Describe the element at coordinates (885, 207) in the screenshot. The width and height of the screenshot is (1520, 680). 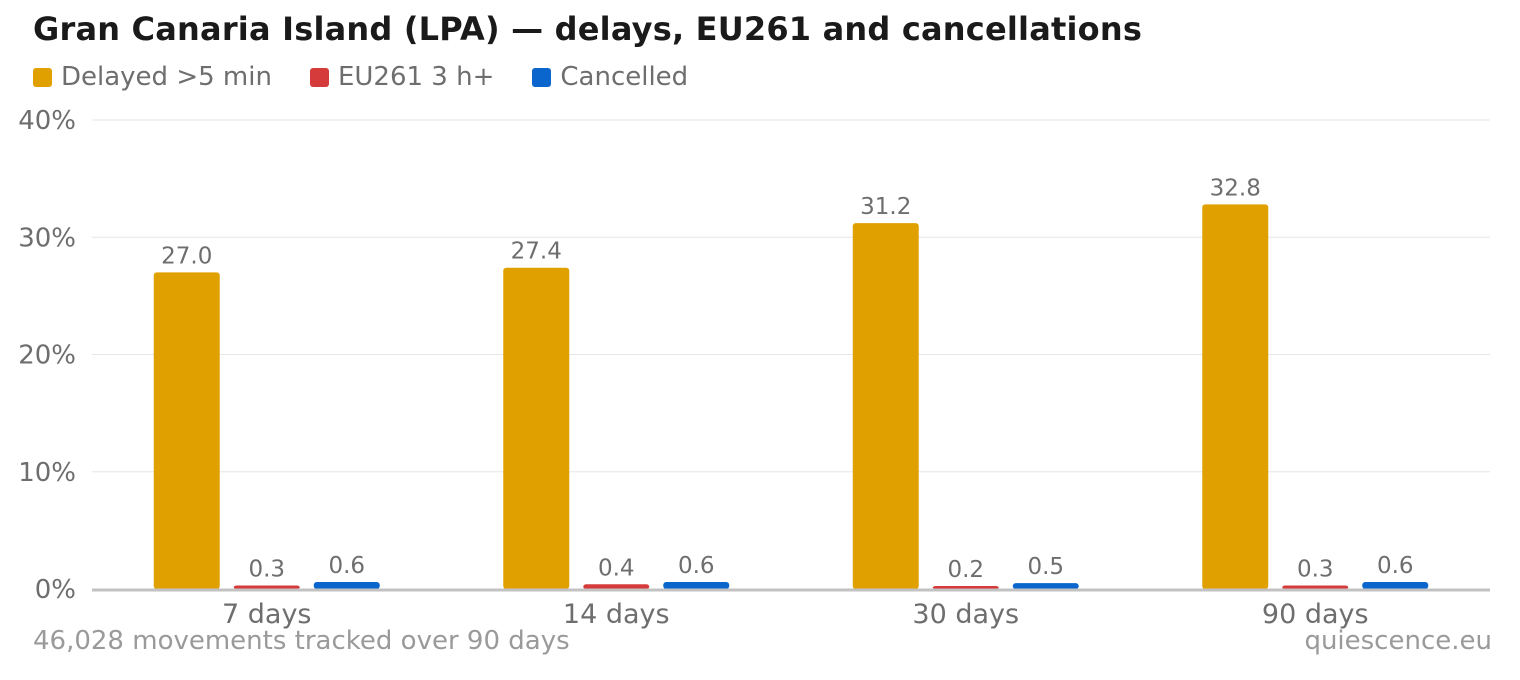
I see `data-label-delayed: 31.2` at that location.